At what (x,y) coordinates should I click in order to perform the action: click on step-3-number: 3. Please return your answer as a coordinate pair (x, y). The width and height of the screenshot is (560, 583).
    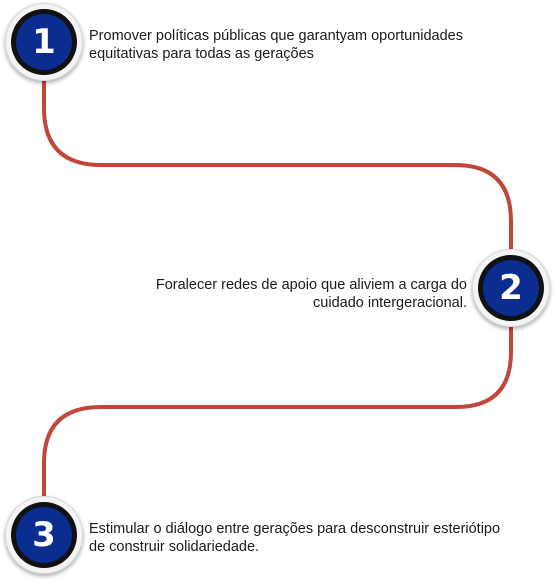
    Looking at the image, I should click on (44, 535).